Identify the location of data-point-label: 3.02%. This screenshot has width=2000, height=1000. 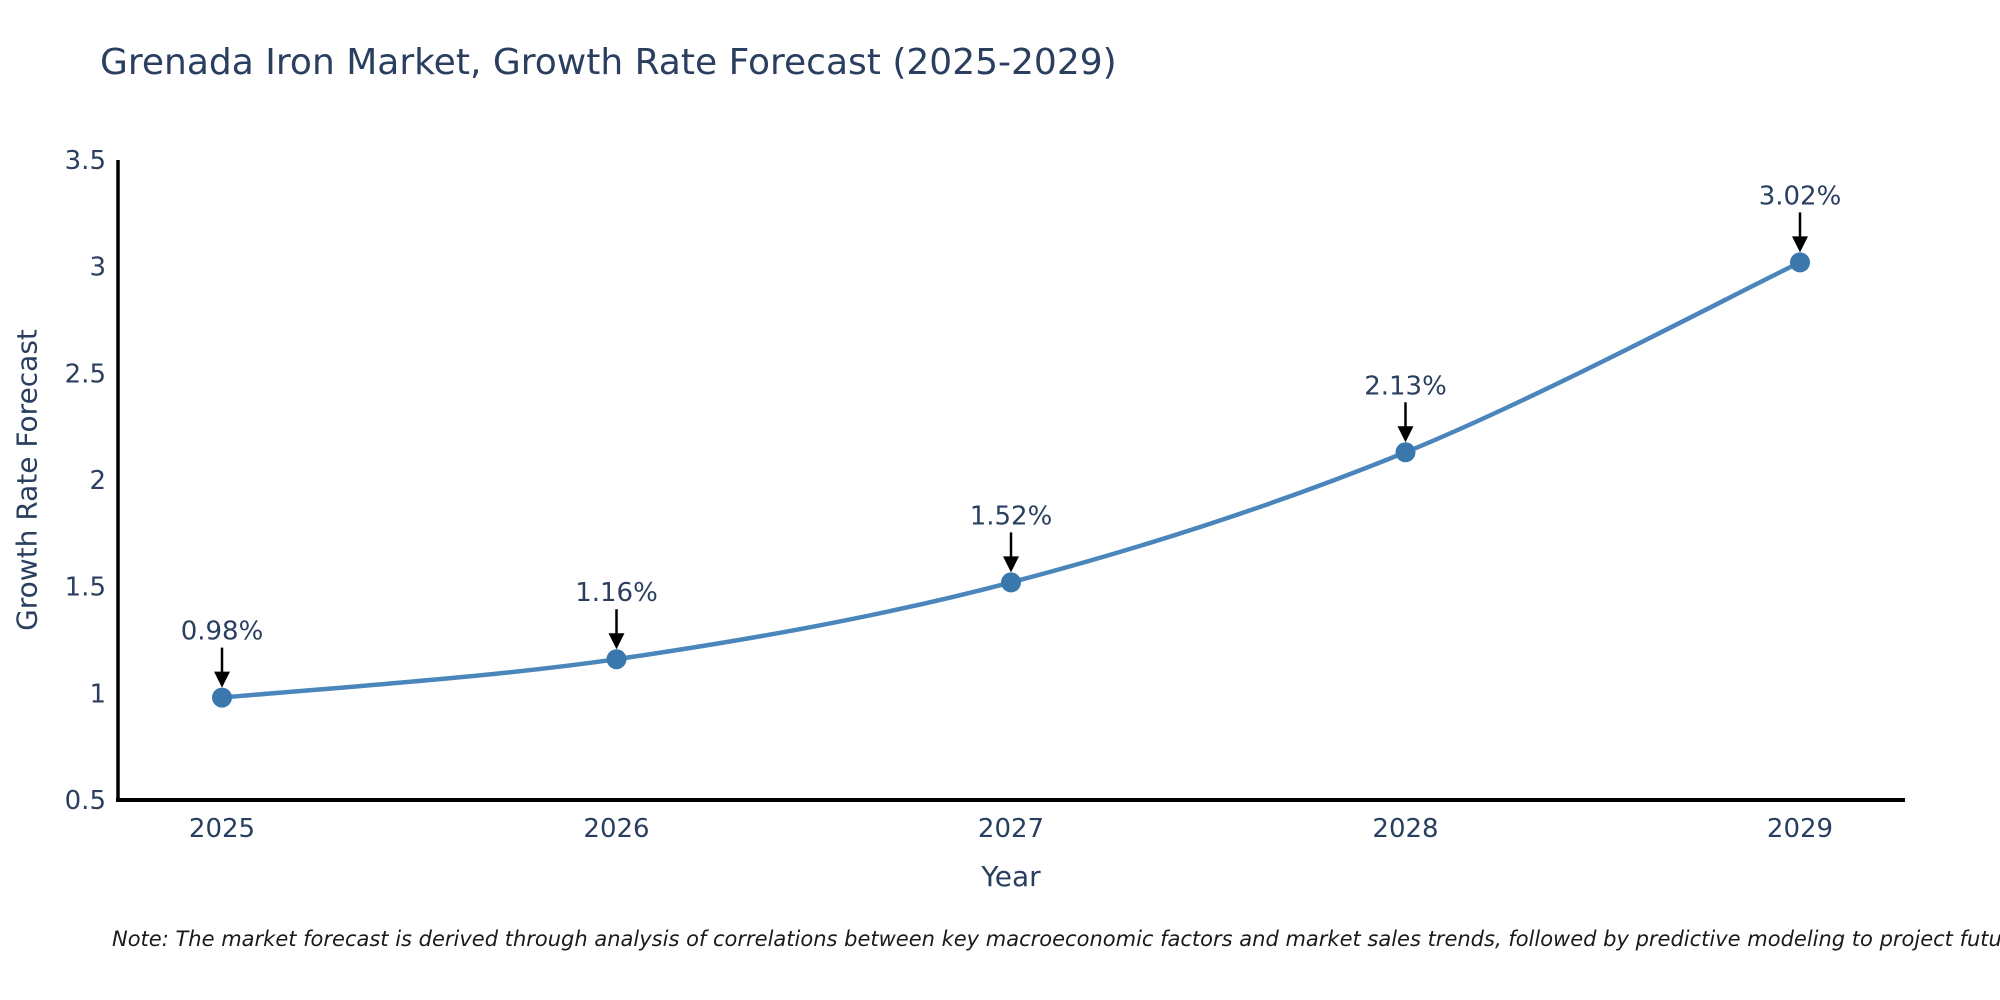
(1800, 196).